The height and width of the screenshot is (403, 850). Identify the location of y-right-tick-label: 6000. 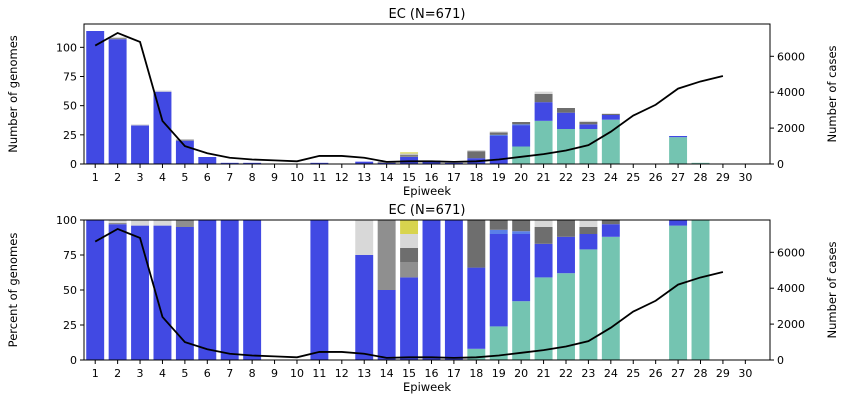
(791, 56).